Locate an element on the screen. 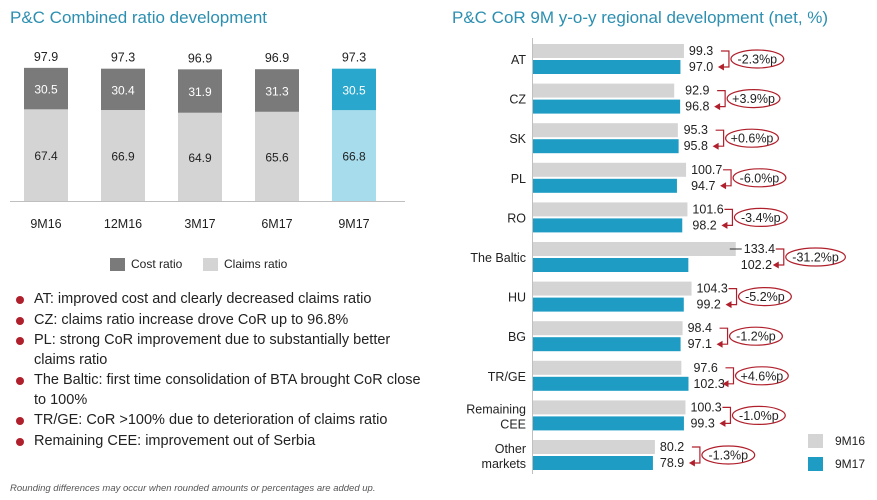  value-label-9m16: 95.3 is located at coordinates (696, 130).